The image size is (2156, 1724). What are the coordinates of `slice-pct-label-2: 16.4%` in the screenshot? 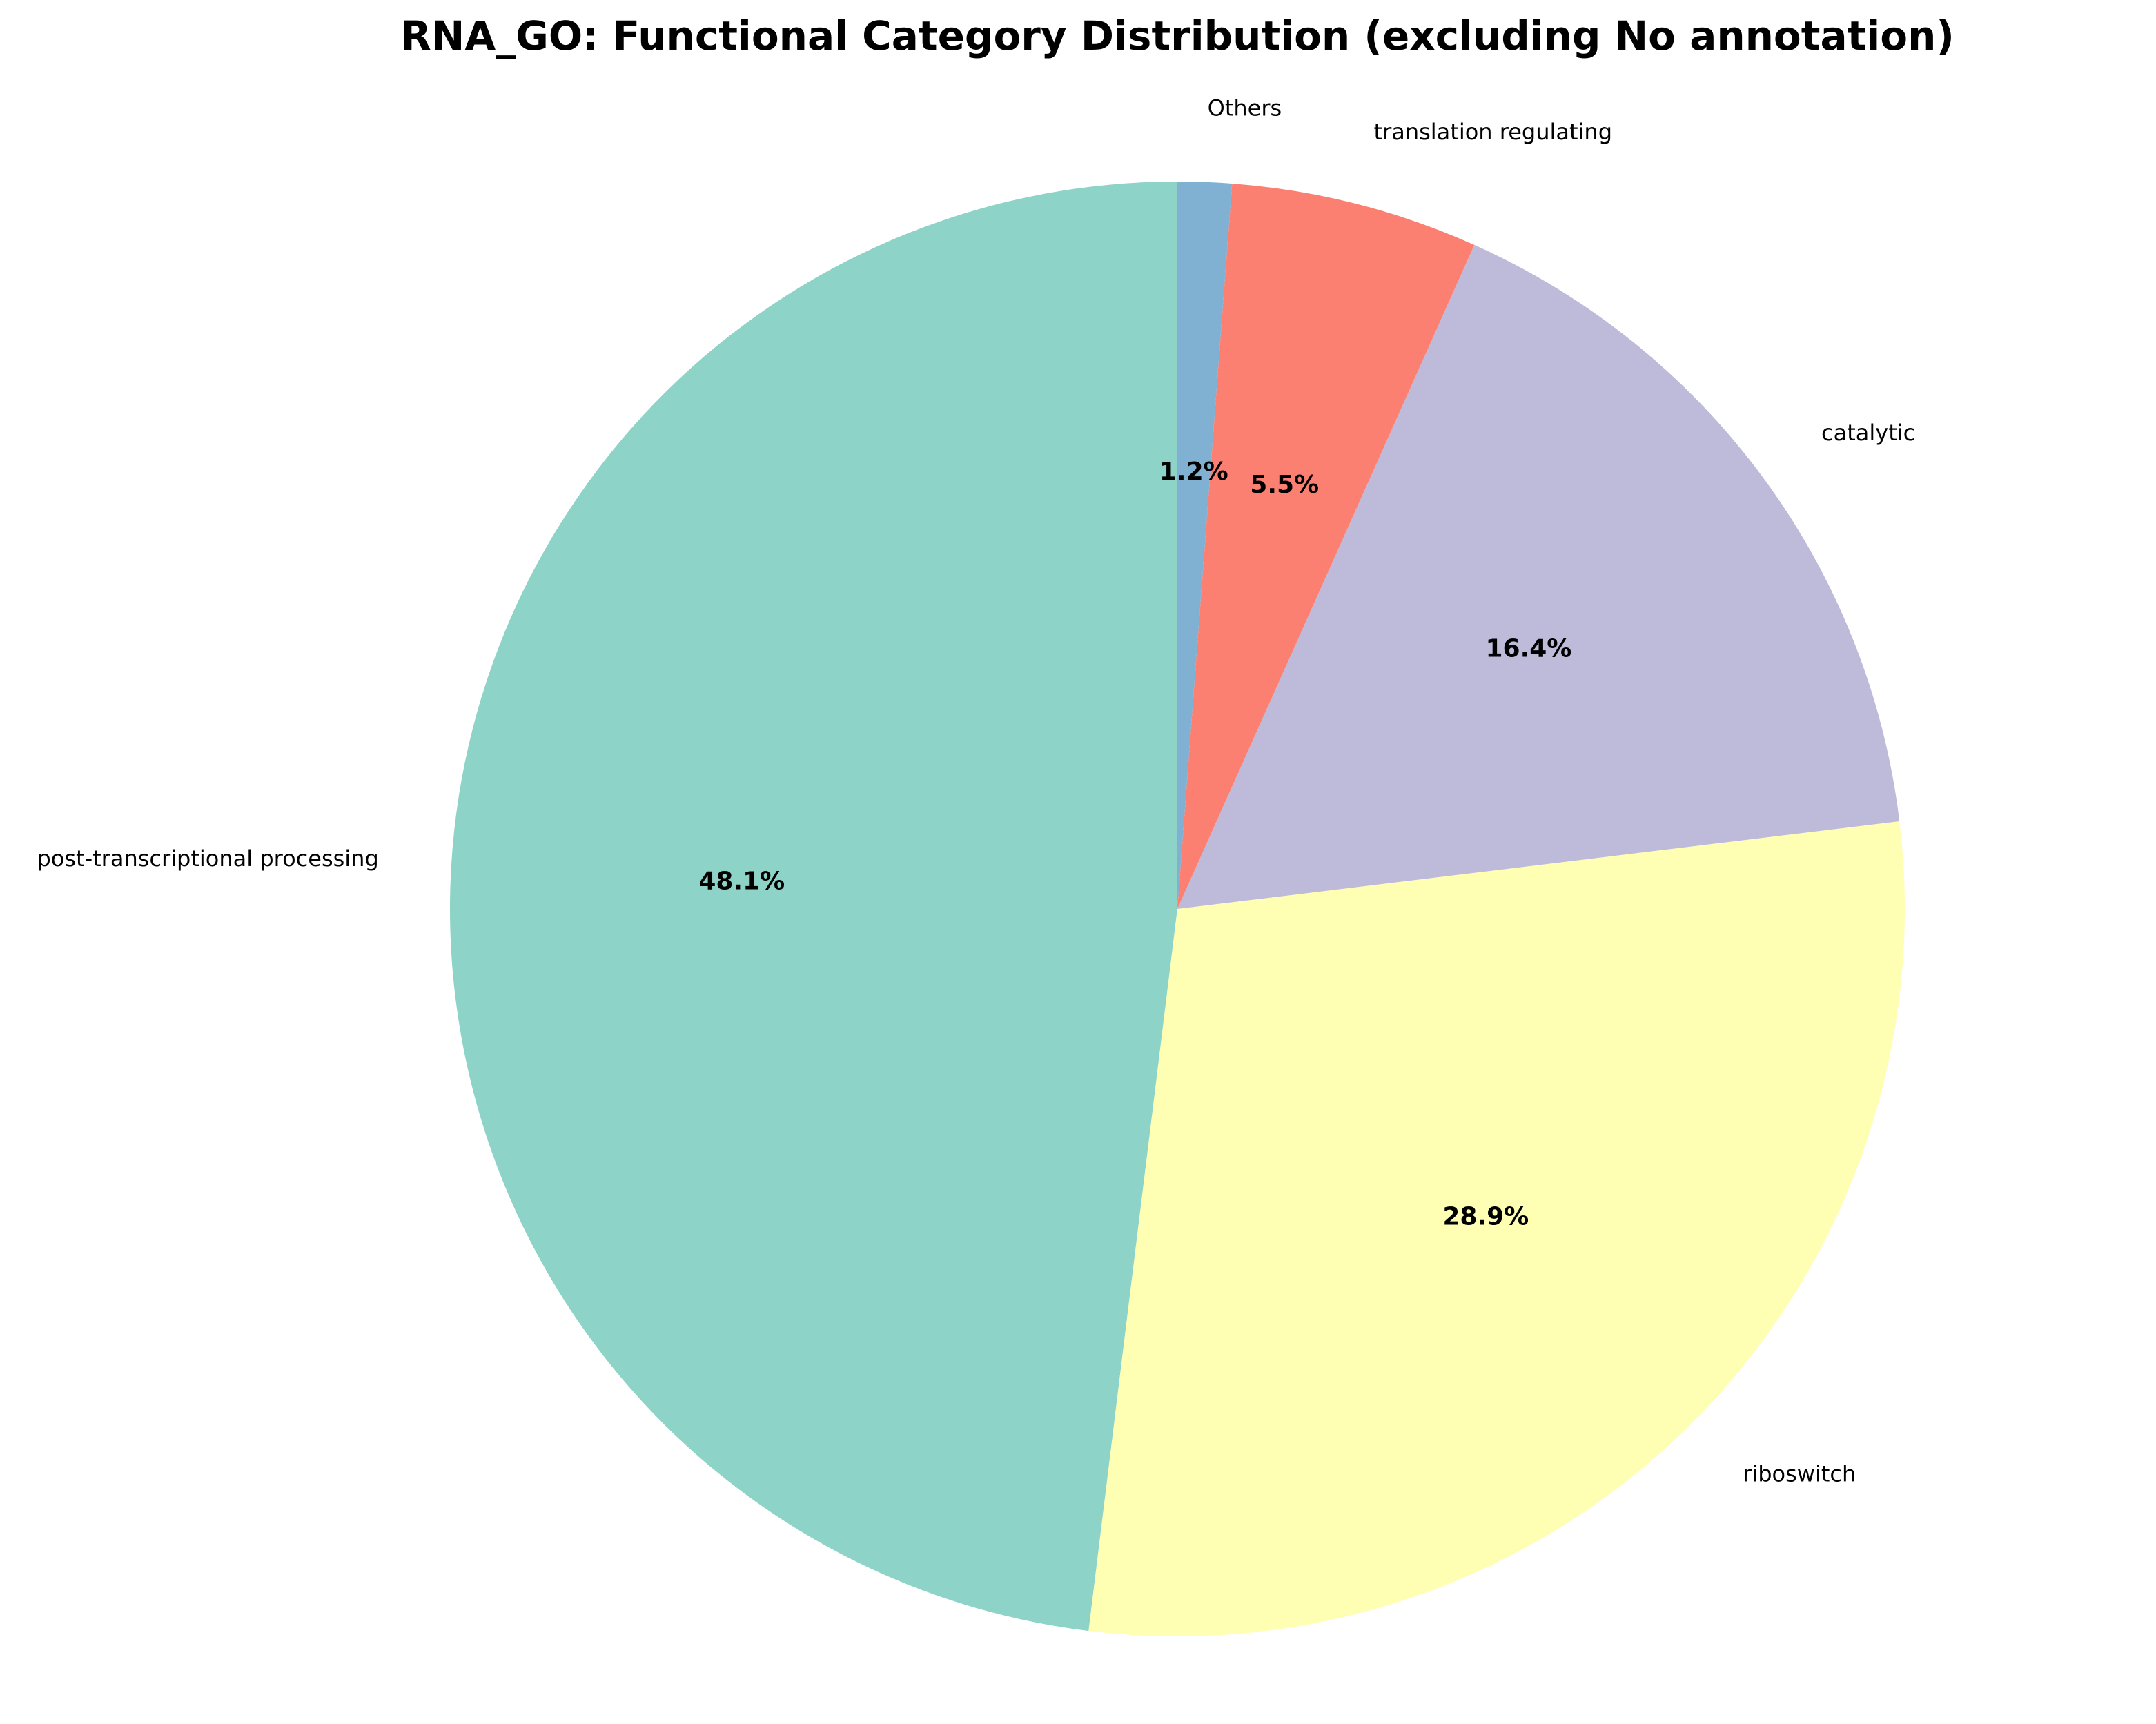 It's located at (1528, 649).